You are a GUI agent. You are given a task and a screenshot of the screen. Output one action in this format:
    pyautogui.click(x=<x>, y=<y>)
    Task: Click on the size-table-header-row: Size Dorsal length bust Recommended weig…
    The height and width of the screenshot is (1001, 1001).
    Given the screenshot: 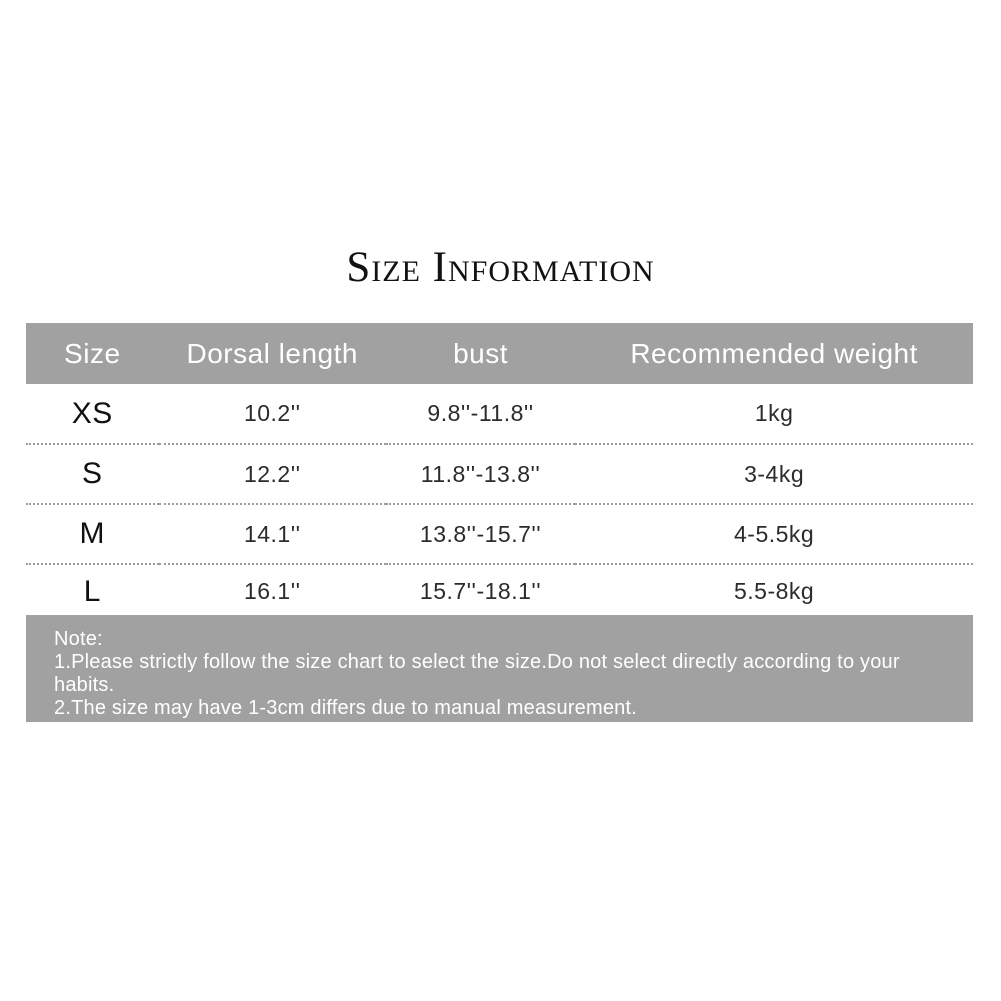 What is the action you would take?
    pyautogui.click(x=499, y=353)
    